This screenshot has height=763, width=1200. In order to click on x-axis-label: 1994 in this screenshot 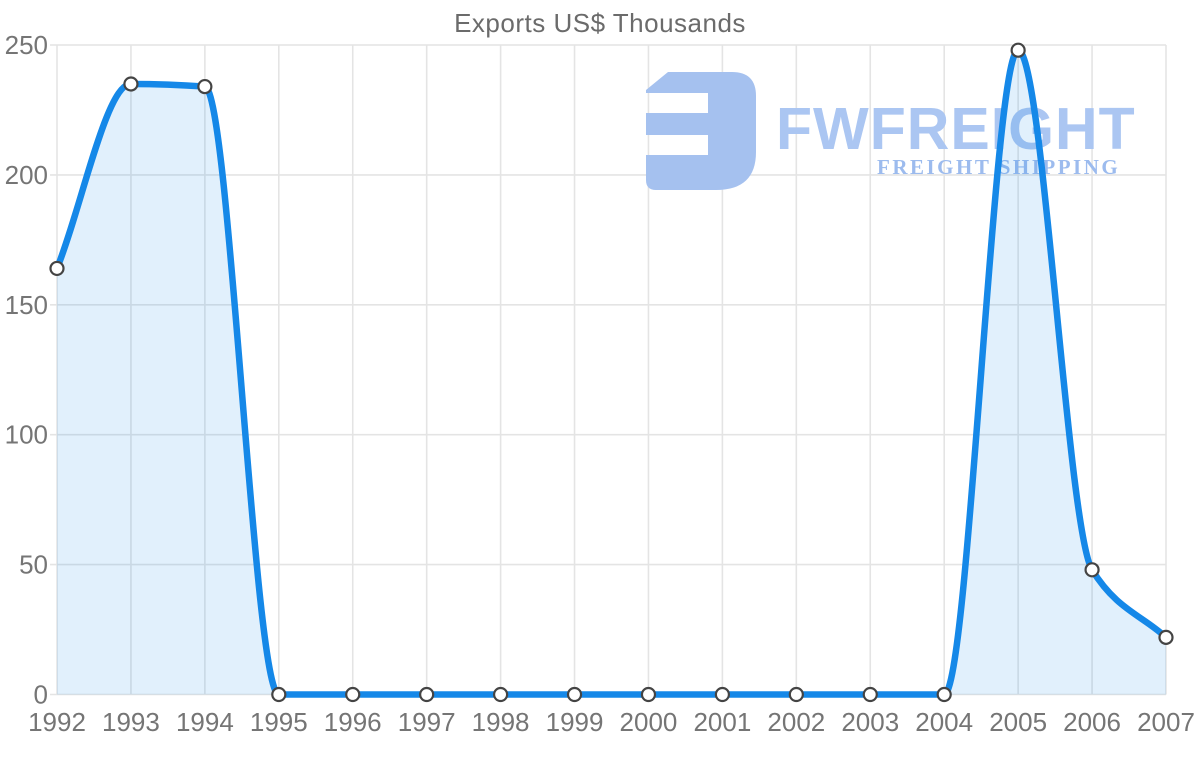, I will do `click(205, 722)`.